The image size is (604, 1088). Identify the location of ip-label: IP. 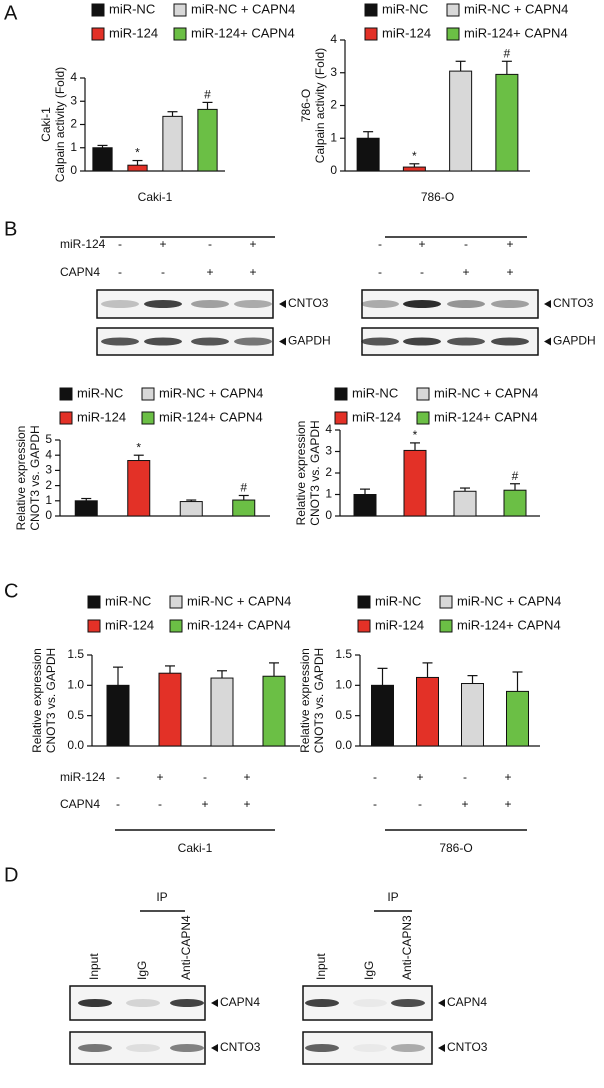
(392, 897).